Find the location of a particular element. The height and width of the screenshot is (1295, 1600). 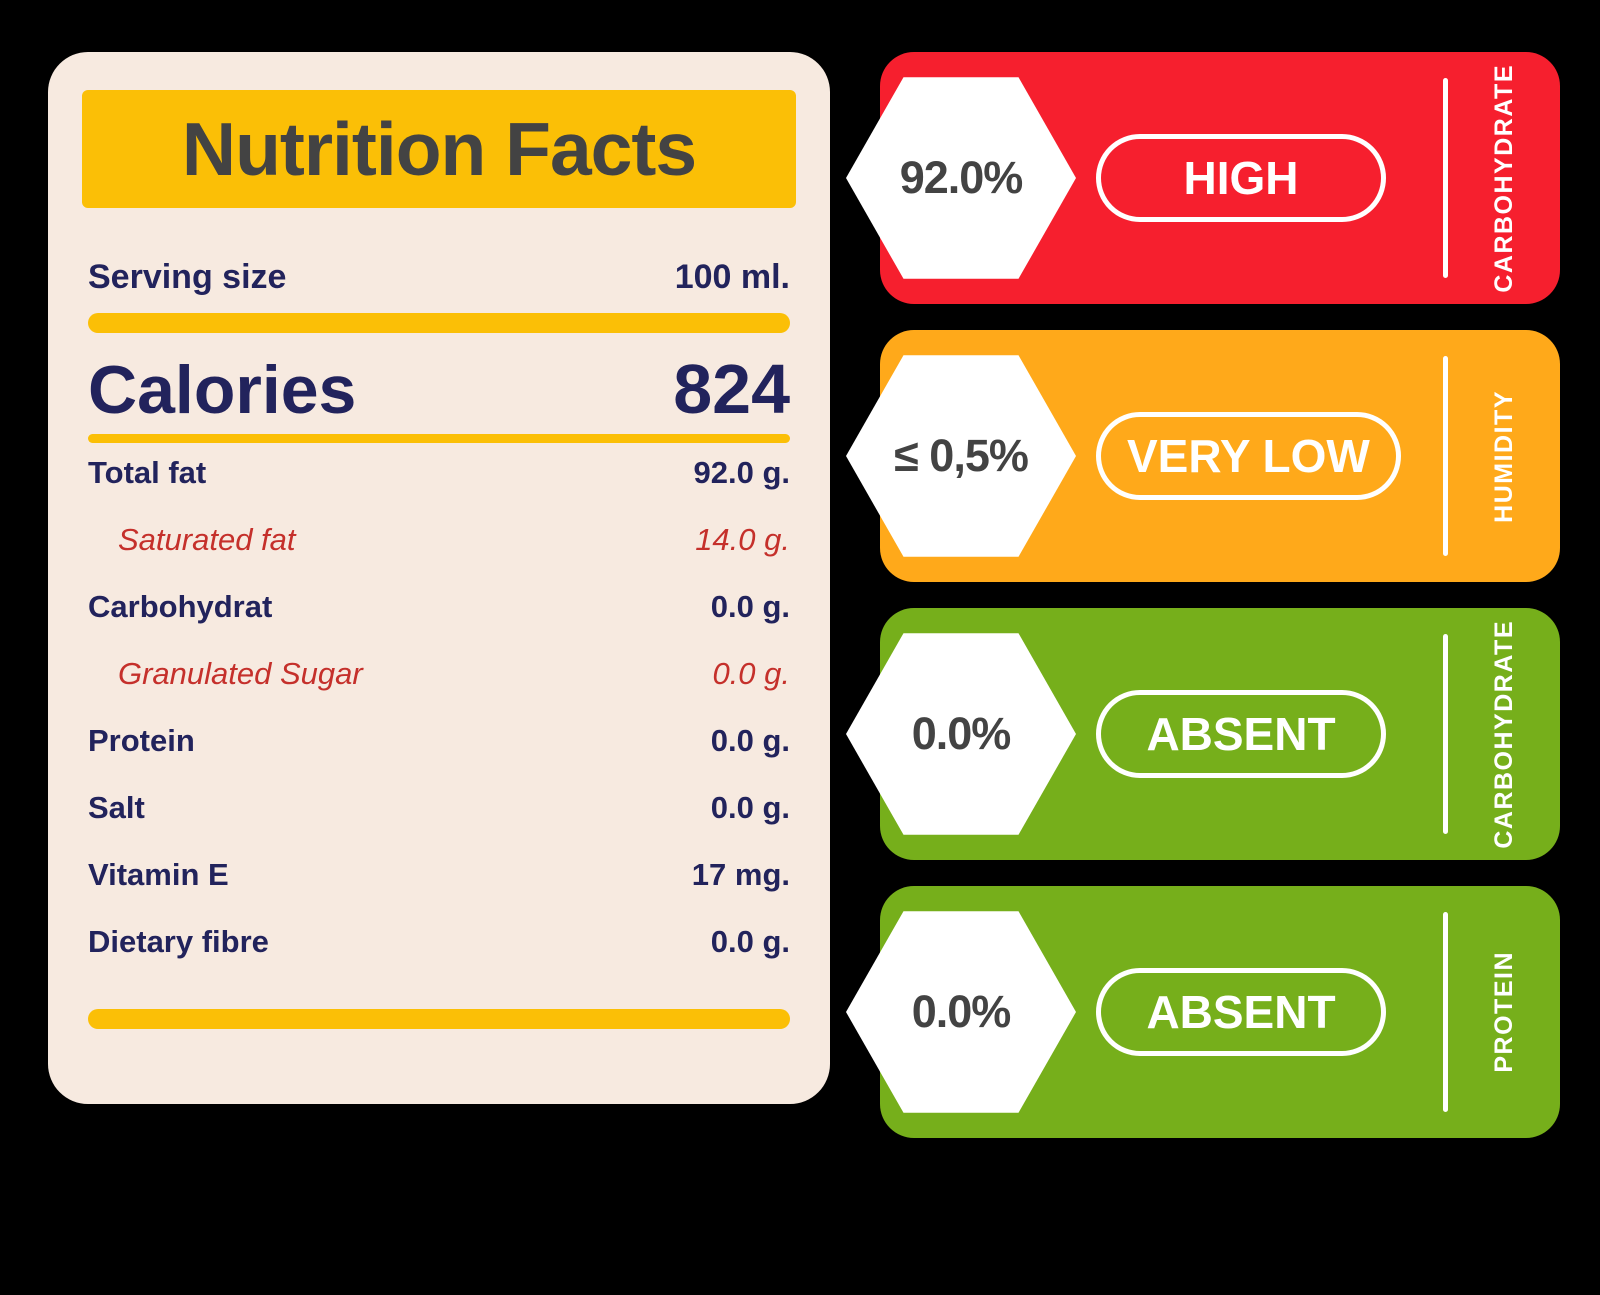

table-row: Protein 0.0 g. is located at coordinates (439, 756).